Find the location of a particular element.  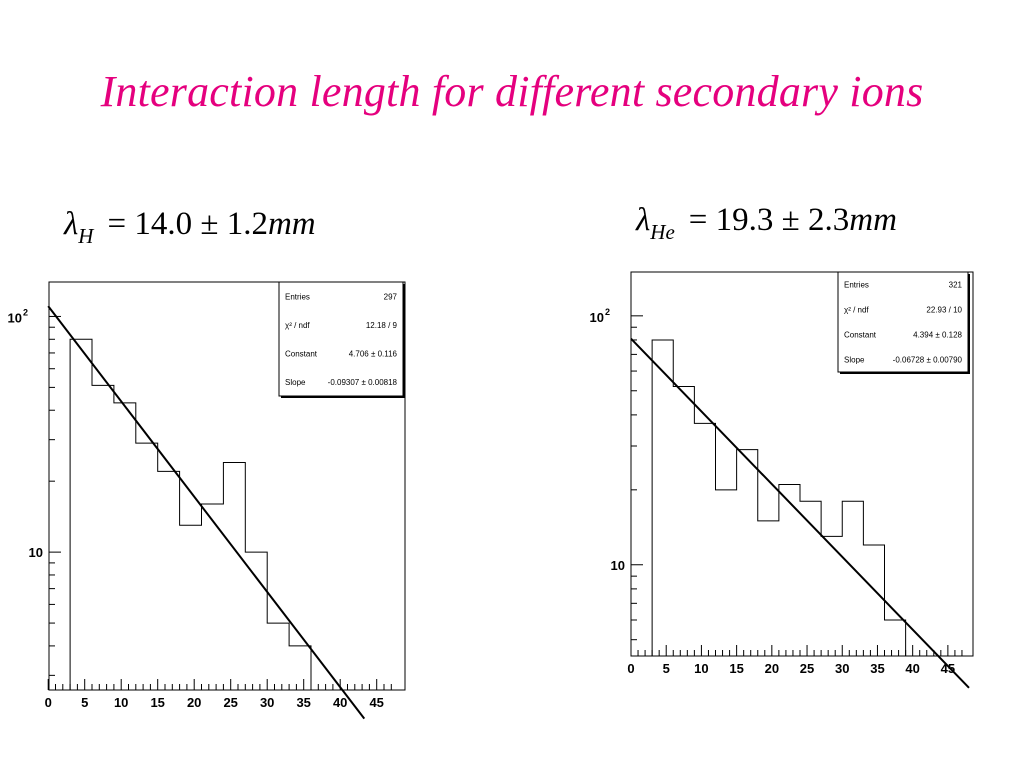

stats-value: -0.06728 ± 0.00790 is located at coordinates (928, 360).